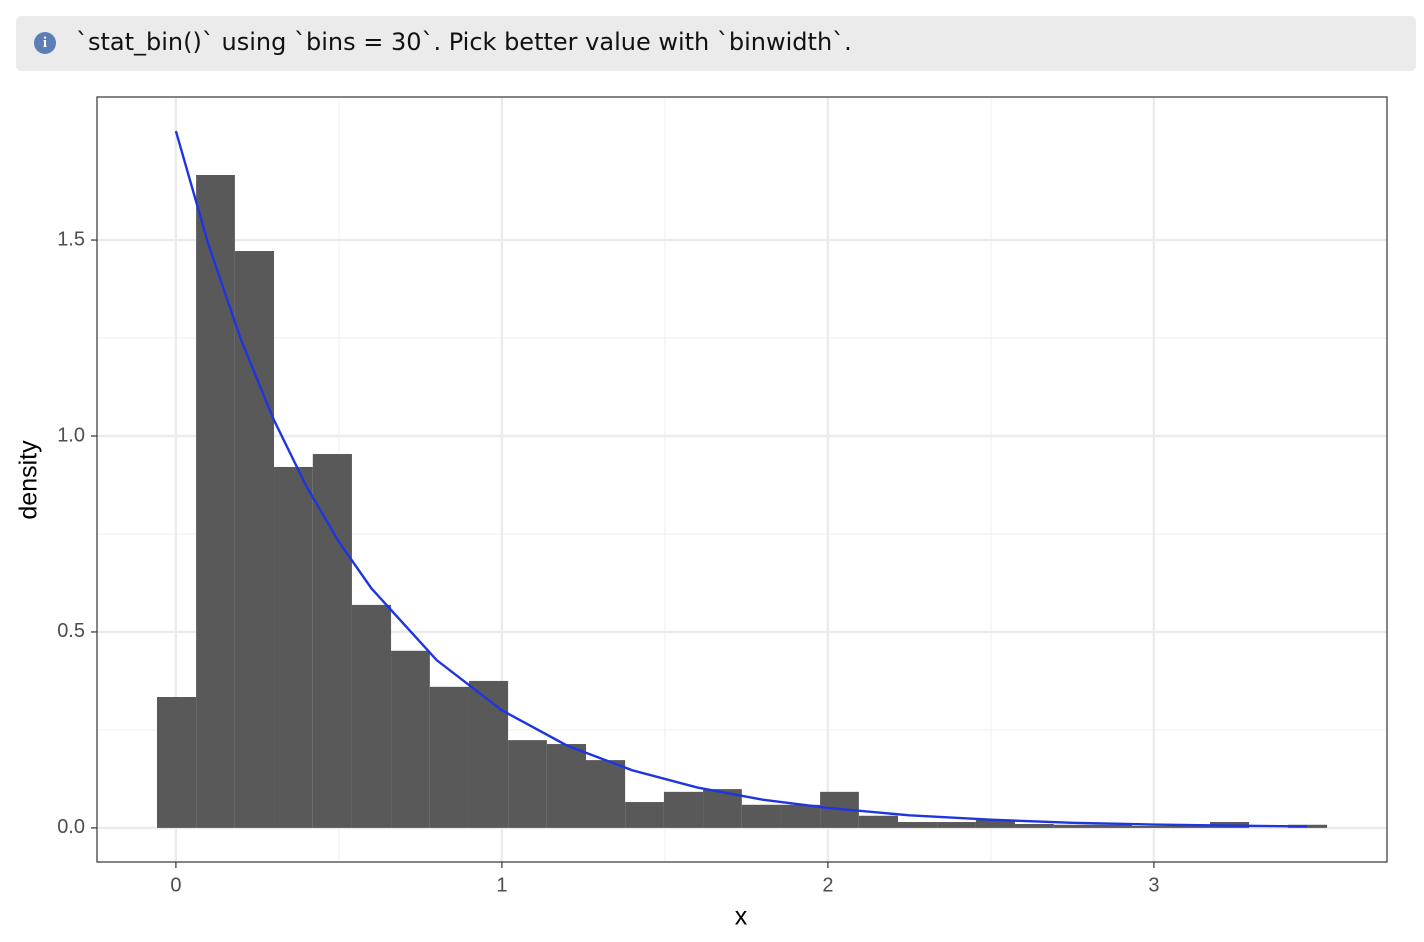 Image resolution: width=1424 pixels, height=942 pixels. I want to click on x-tick-label: 0, so click(175, 885).